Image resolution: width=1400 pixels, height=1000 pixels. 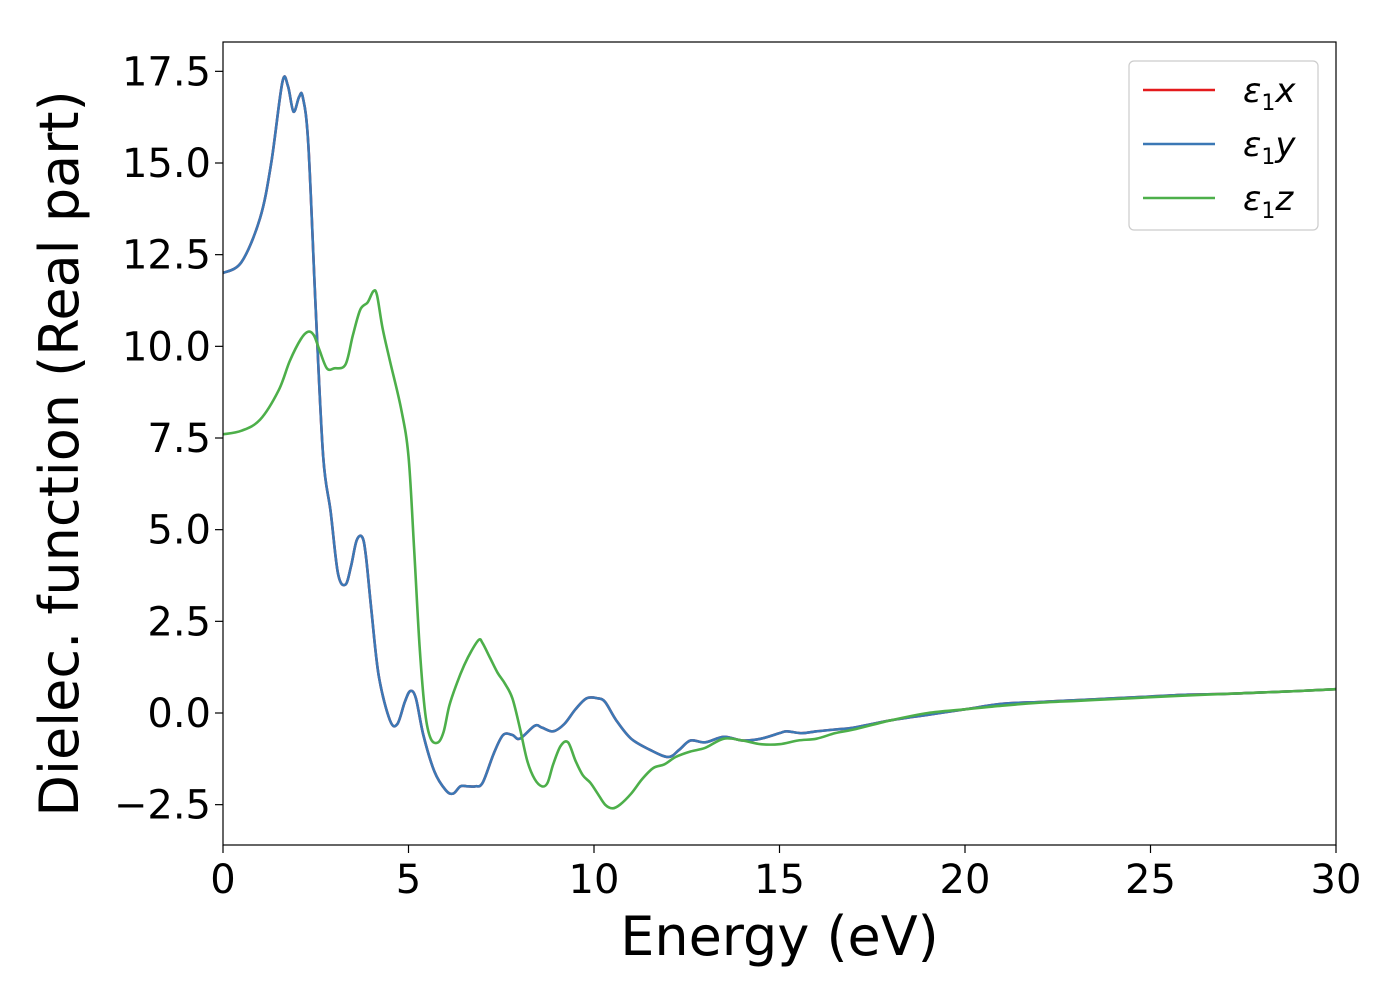 What do you see at coordinates (1285, 145) in the screenshot?
I see `legend-axis: y` at bounding box center [1285, 145].